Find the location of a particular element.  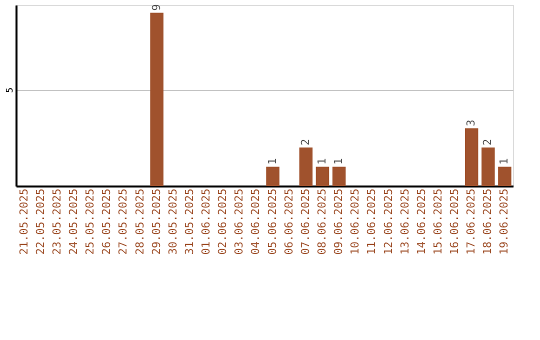

x-tick-label: 17.06.2025 is located at coordinates (471, 221).